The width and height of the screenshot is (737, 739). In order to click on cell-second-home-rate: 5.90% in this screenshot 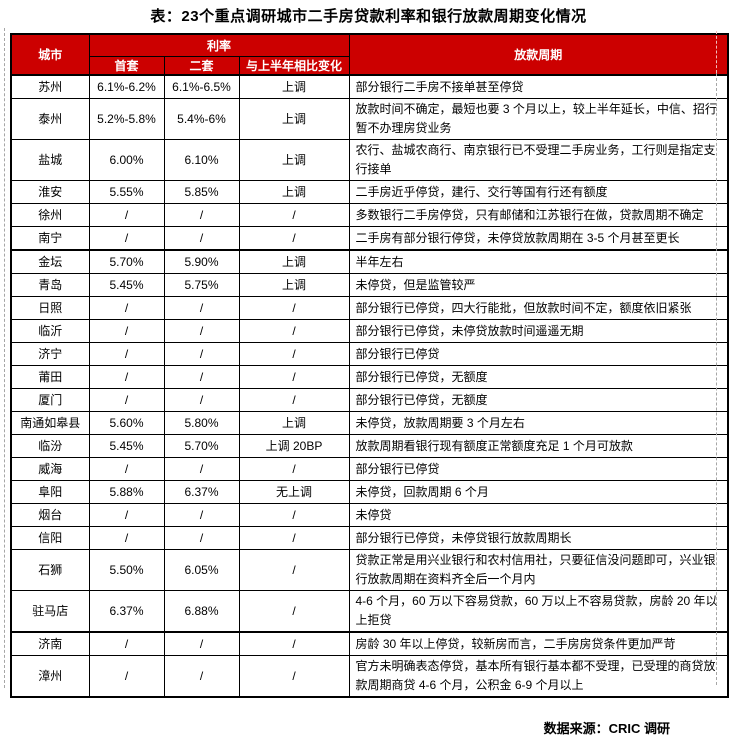, I will do `click(201, 261)`.